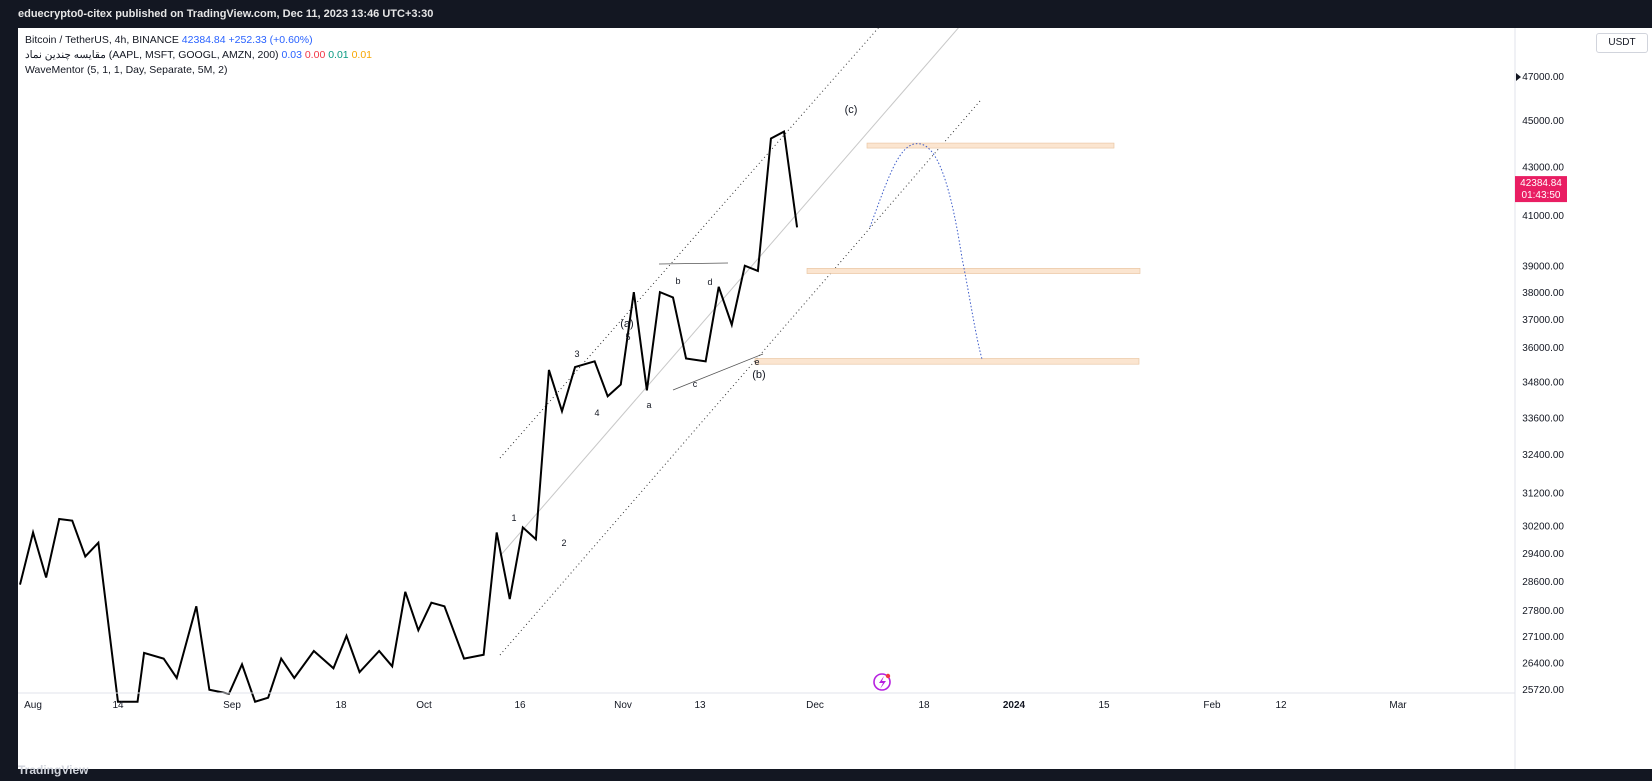 Image resolution: width=1652 pixels, height=781 pixels. Describe the element at coordinates (626, 324) in the screenshot. I see `wave-label: (a)` at that location.